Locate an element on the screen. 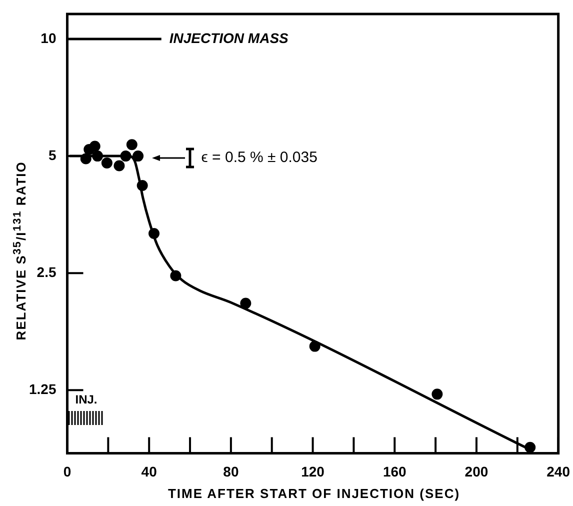 This screenshot has height=506, width=573. y-tick-label: 2.5 is located at coordinates (46, 272).